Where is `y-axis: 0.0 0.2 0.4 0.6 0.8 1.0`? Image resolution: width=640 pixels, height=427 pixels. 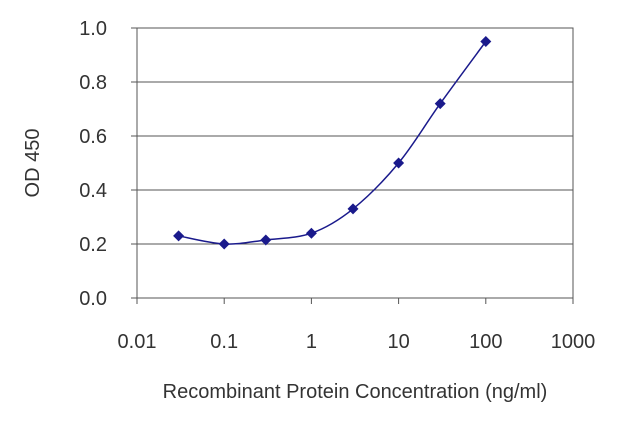
y-axis: 0.0 0.2 0.4 0.6 0.8 1.0 is located at coordinates (108, 164).